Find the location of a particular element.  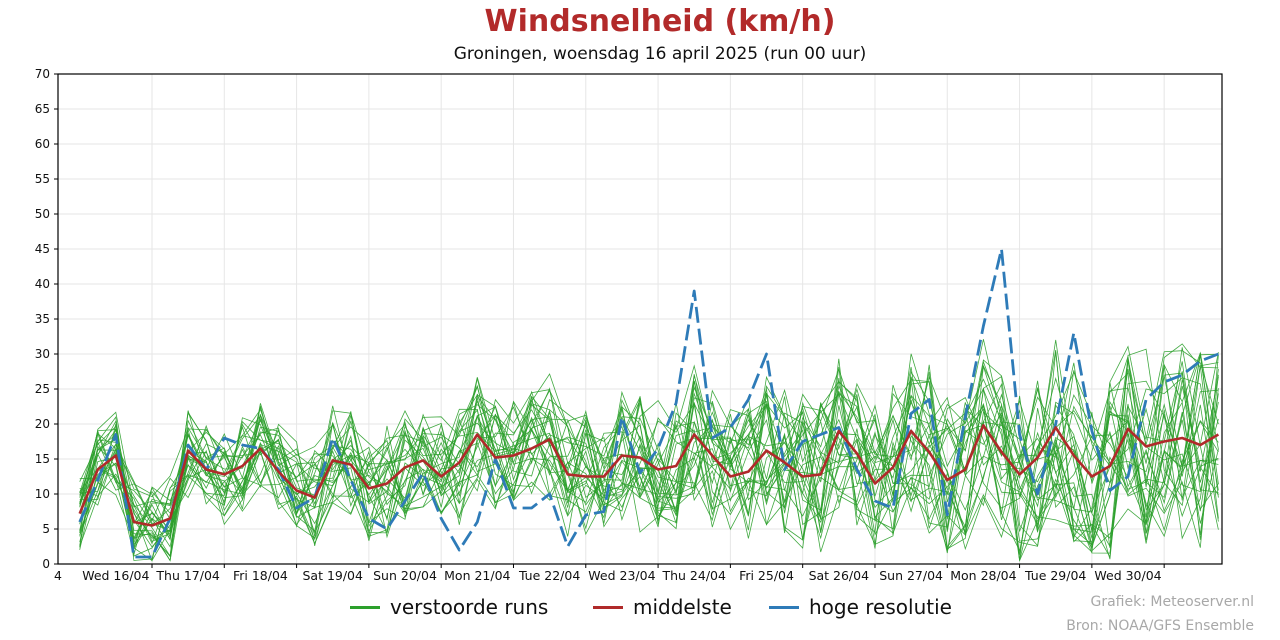

legend-label-hires: hoge resolutie is located at coordinates (880, 607).